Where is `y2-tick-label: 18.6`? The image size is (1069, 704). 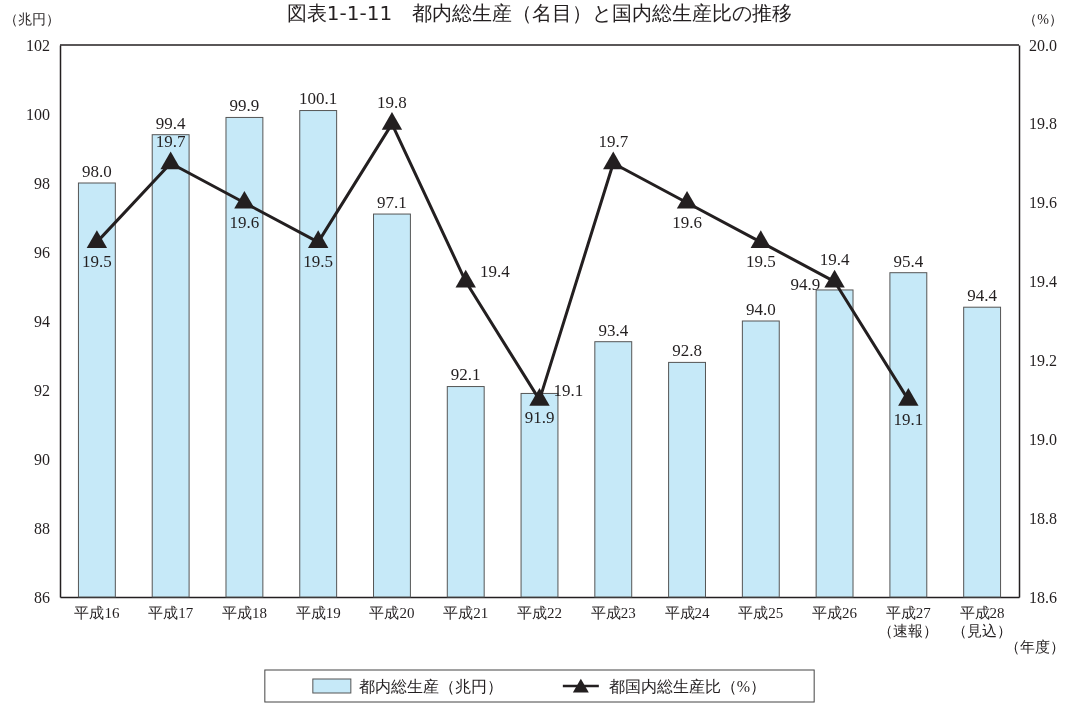
y2-tick-label: 18.6 is located at coordinates (1043, 597).